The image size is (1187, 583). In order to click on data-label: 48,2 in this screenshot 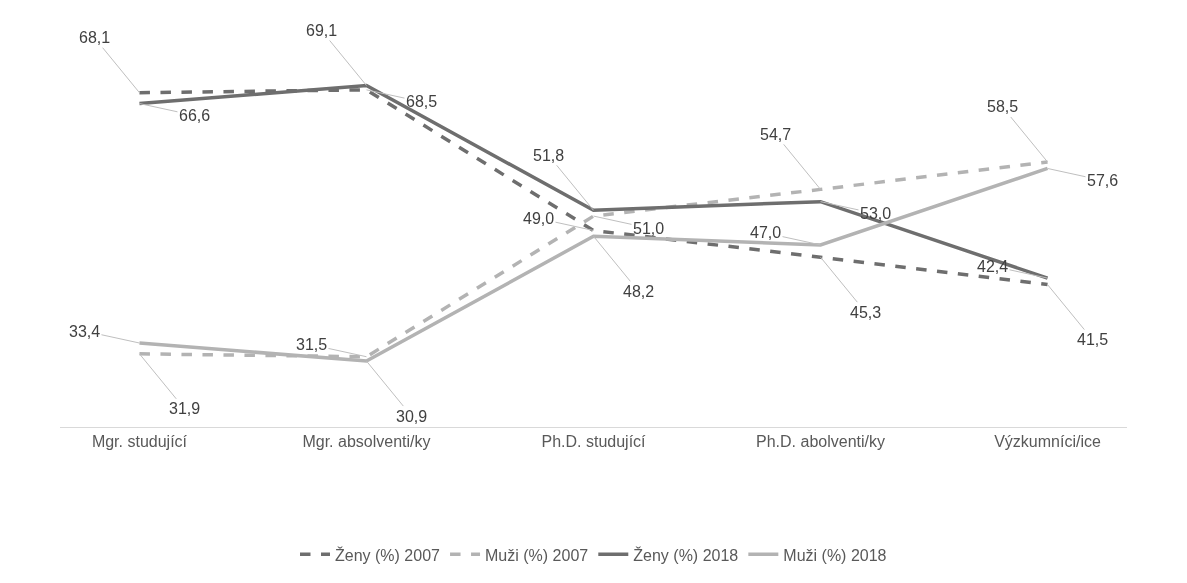, I will do `click(639, 291)`.